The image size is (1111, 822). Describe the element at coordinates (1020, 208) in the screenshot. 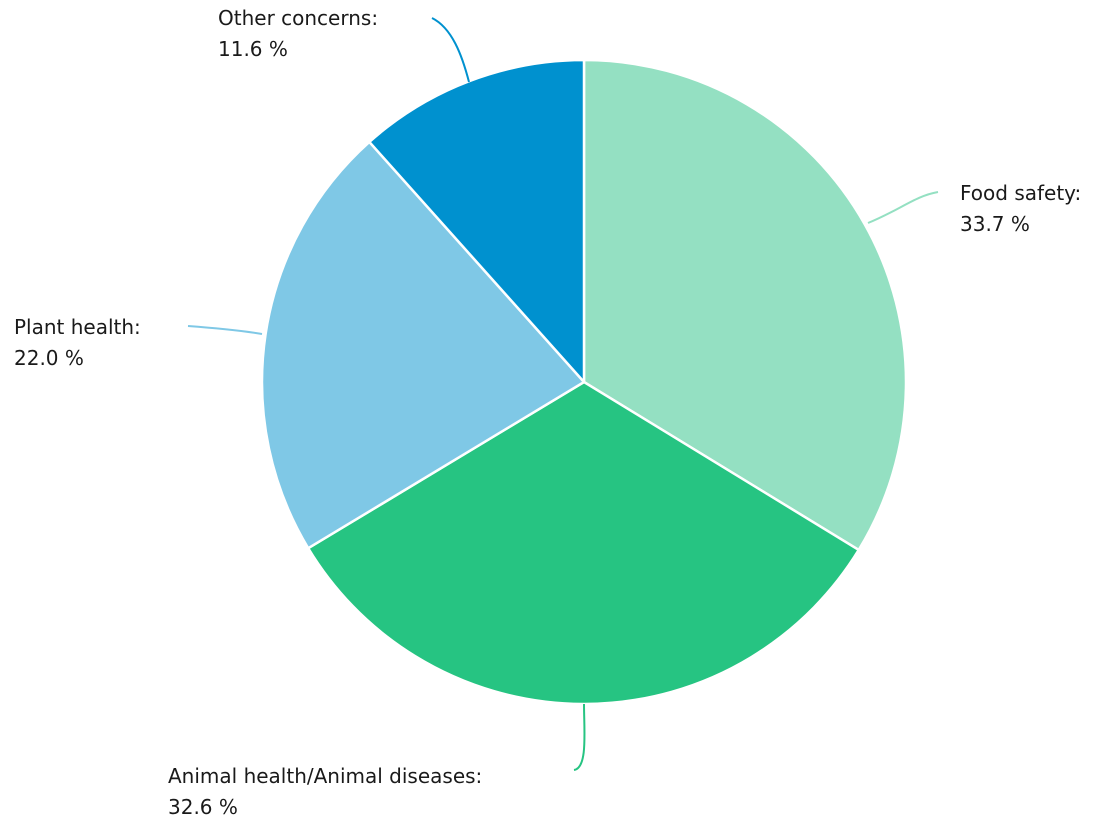

I see `slice-label: Food safety: 33.7 %` at that location.